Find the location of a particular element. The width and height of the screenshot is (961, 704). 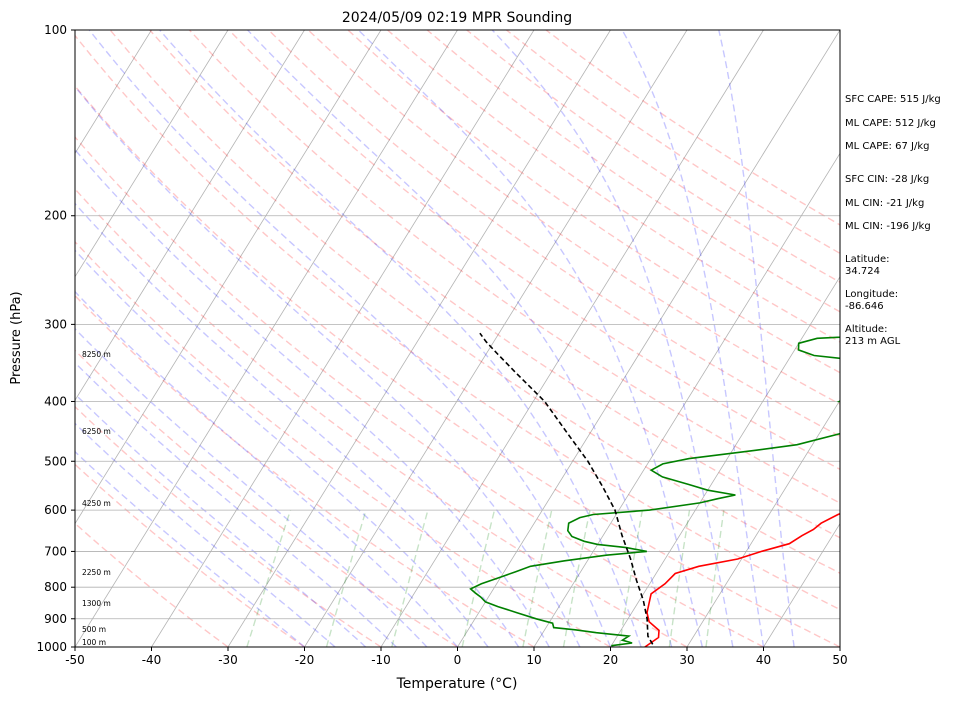

side-annotation: ML CIN: -21 J/kg is located at coordinates (884, 203).